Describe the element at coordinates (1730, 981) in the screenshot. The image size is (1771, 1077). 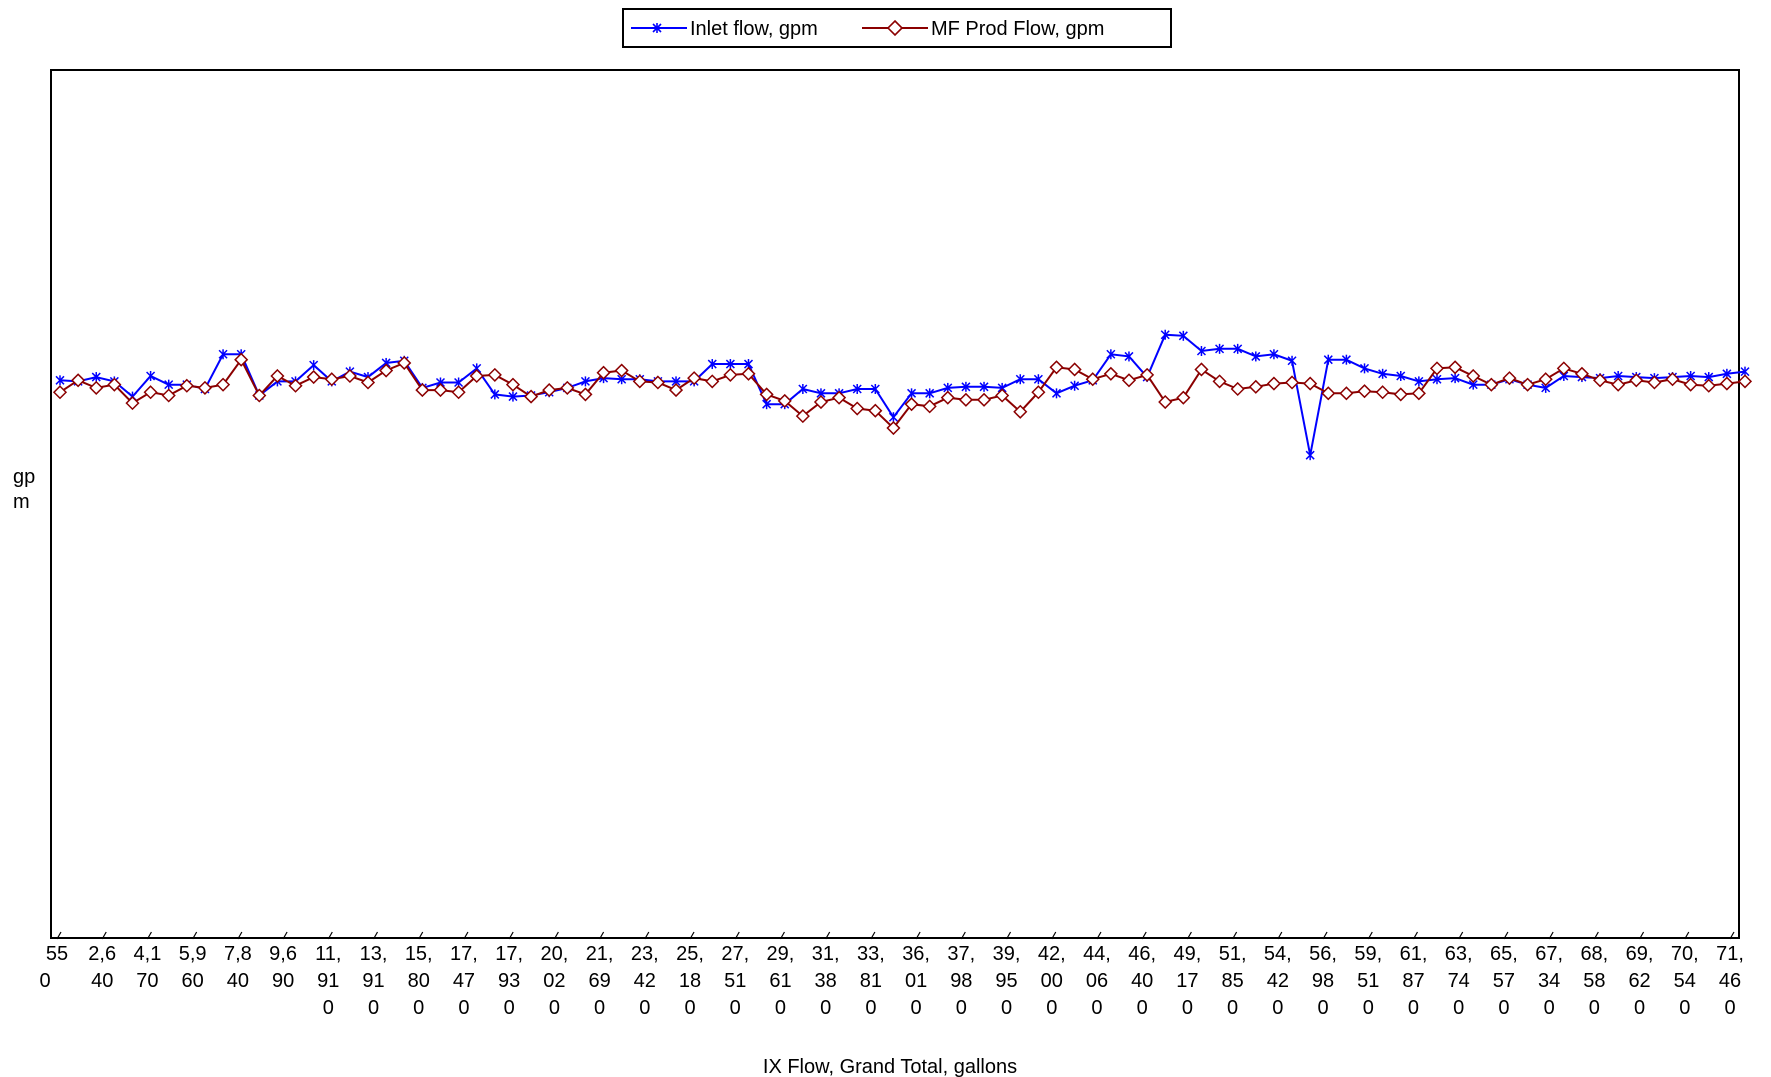
I see `x-tick-label: 71, 46 0` at that location.